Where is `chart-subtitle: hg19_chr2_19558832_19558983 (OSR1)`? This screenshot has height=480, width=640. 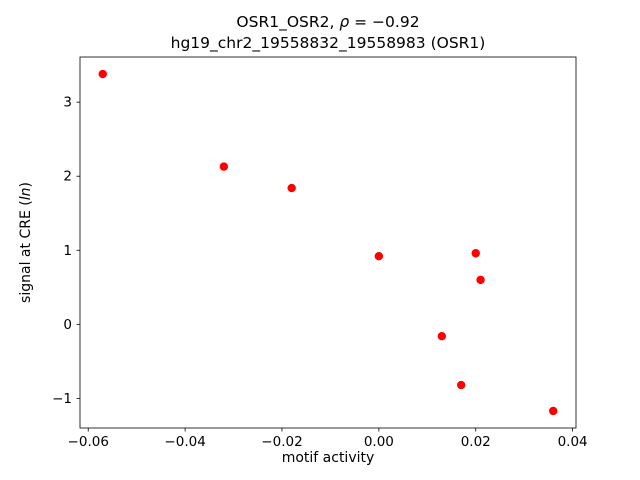
chart-subtitle: hg19_chr2_19558832_19558983 (OSR1) is located at coordinates (328, 43).